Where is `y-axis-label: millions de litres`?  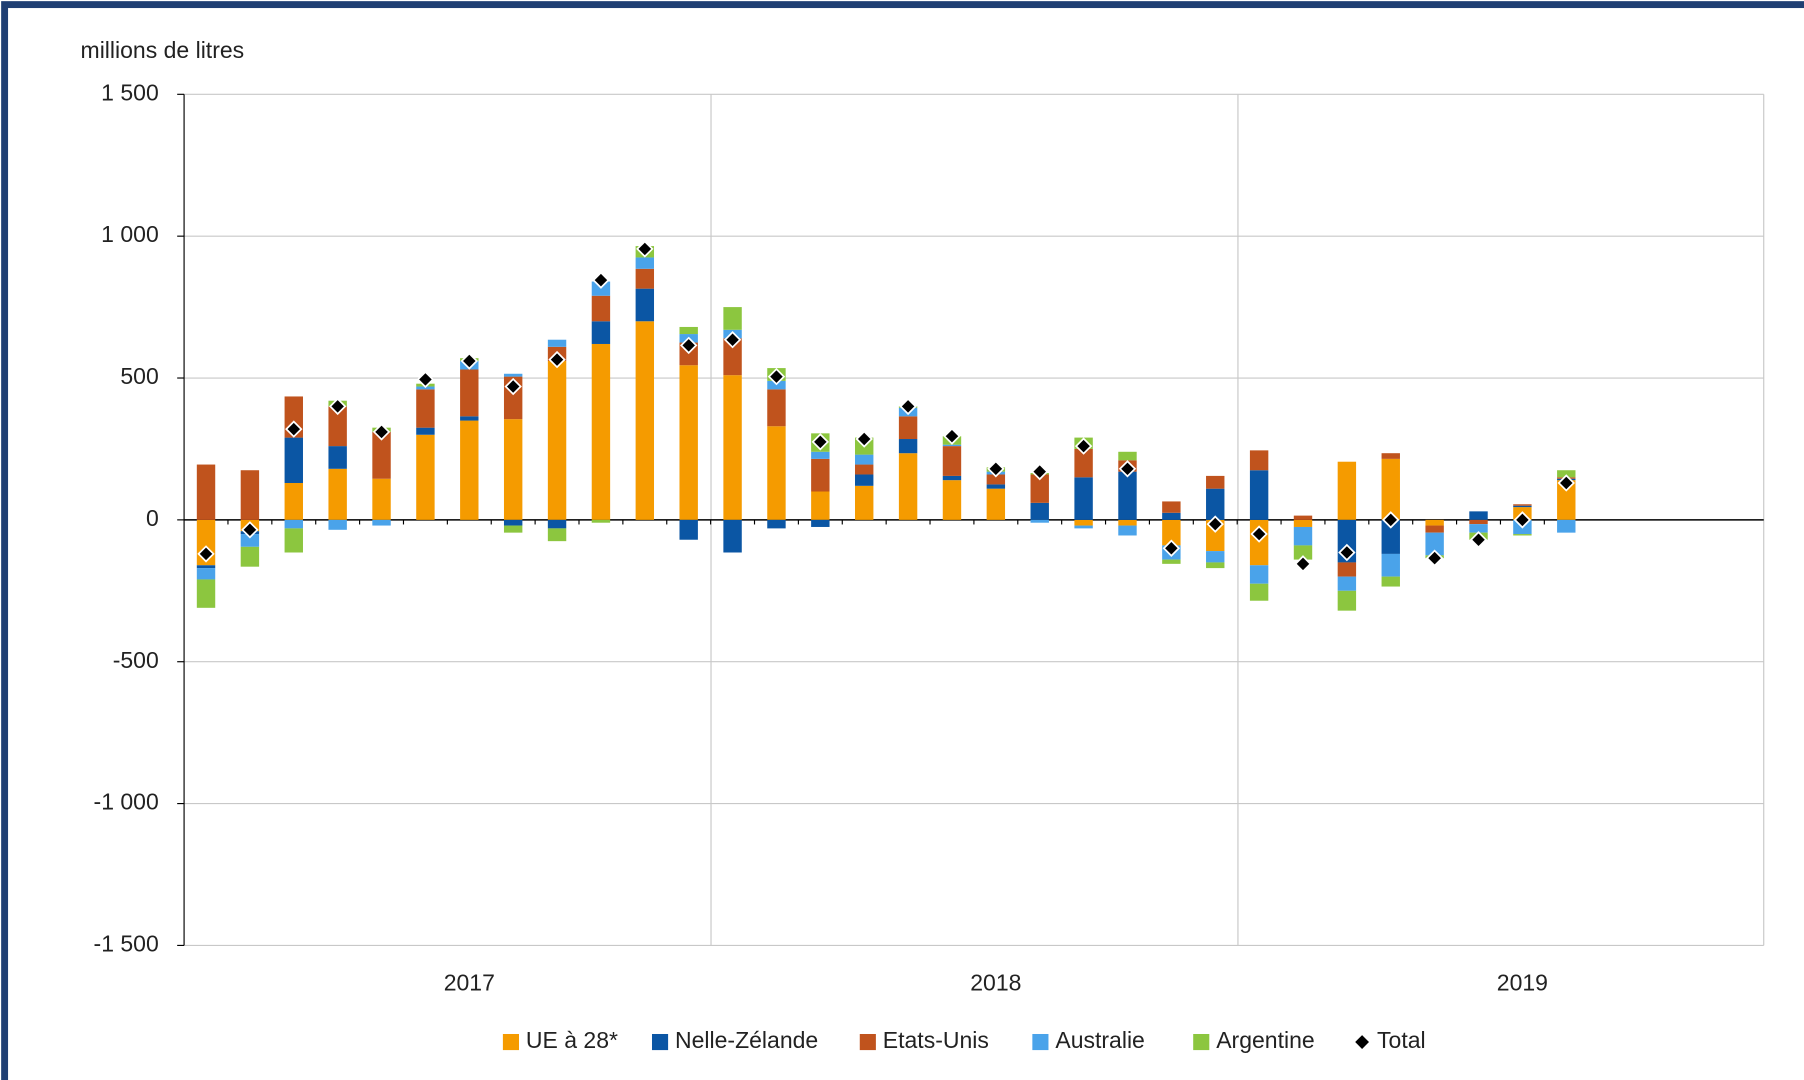
y-axis-label: millions de litres is located at coordinates (163, 50).